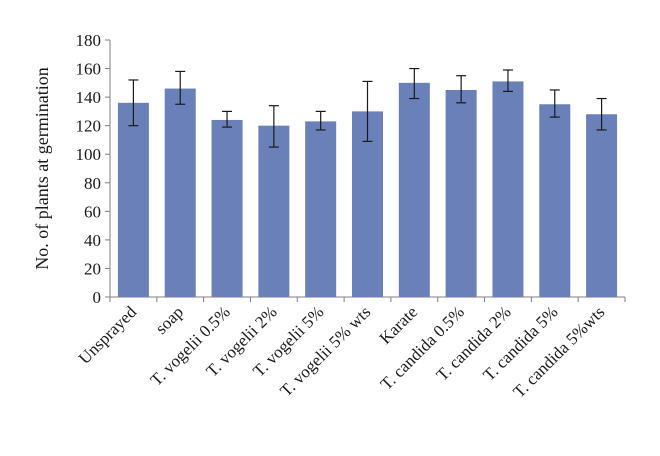 This screenshot has width=660, height=456. I want to click on x-tick-label: soap, so click(169, 319).